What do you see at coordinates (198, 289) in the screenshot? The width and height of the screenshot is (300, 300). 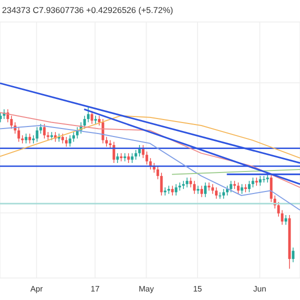 I see `x-tick-label: 15` at bounding box center [198, 289].